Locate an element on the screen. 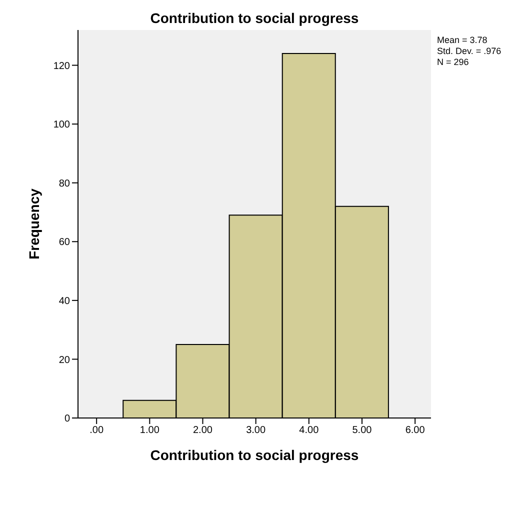 This screenshot has width=531, height=512. chart-title: Contribution to social progress is located at coordinates (254, 18).